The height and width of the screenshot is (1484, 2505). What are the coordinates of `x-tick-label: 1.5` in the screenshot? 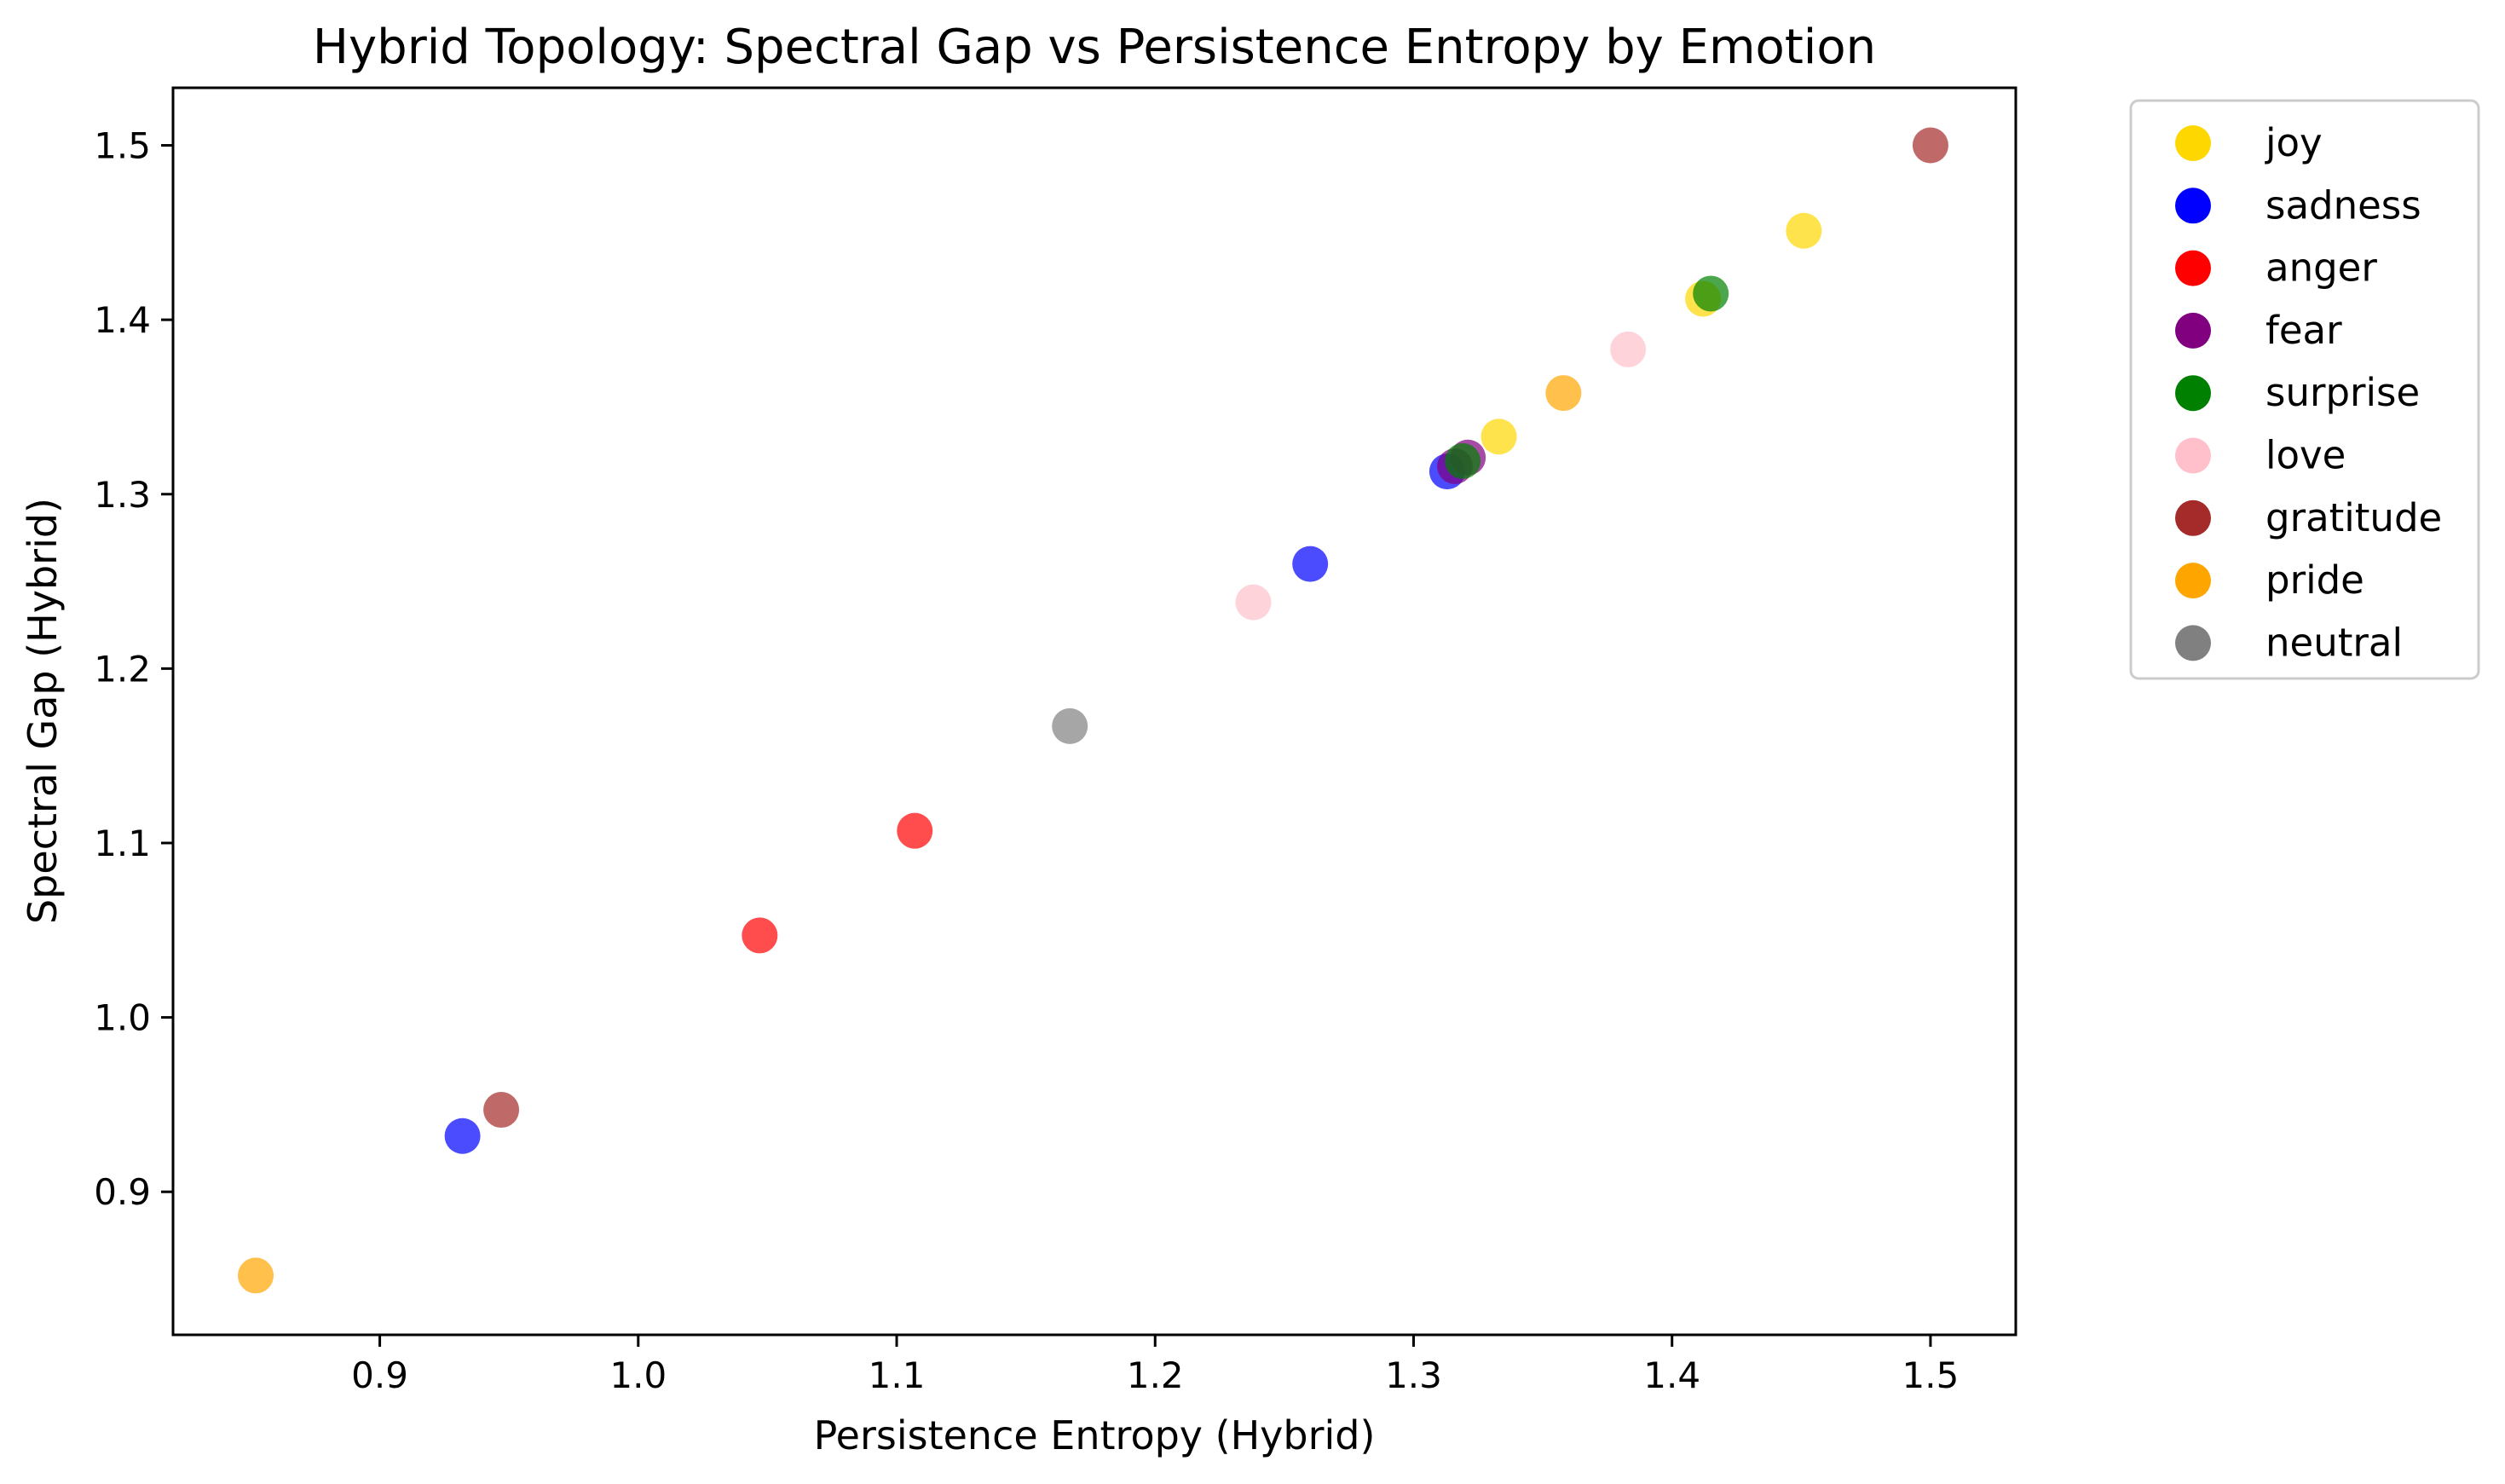 It's located at (1931, 1375).